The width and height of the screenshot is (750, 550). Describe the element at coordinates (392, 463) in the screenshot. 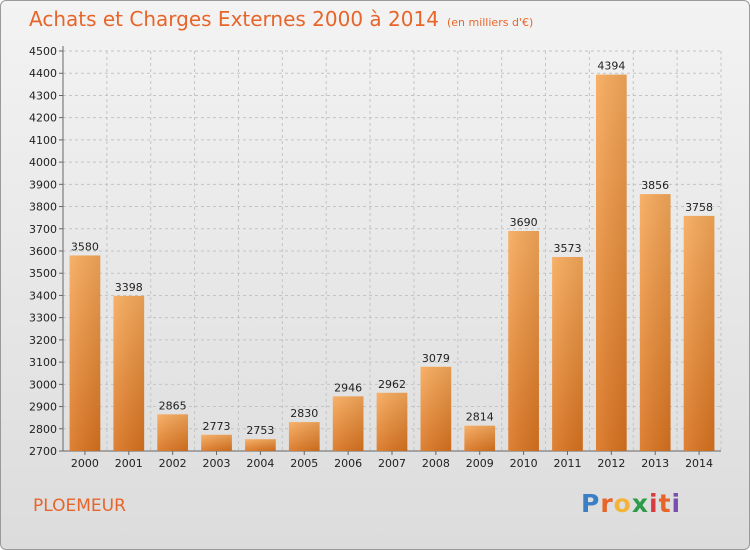

I see `x-tick-label: 2007` at that location.